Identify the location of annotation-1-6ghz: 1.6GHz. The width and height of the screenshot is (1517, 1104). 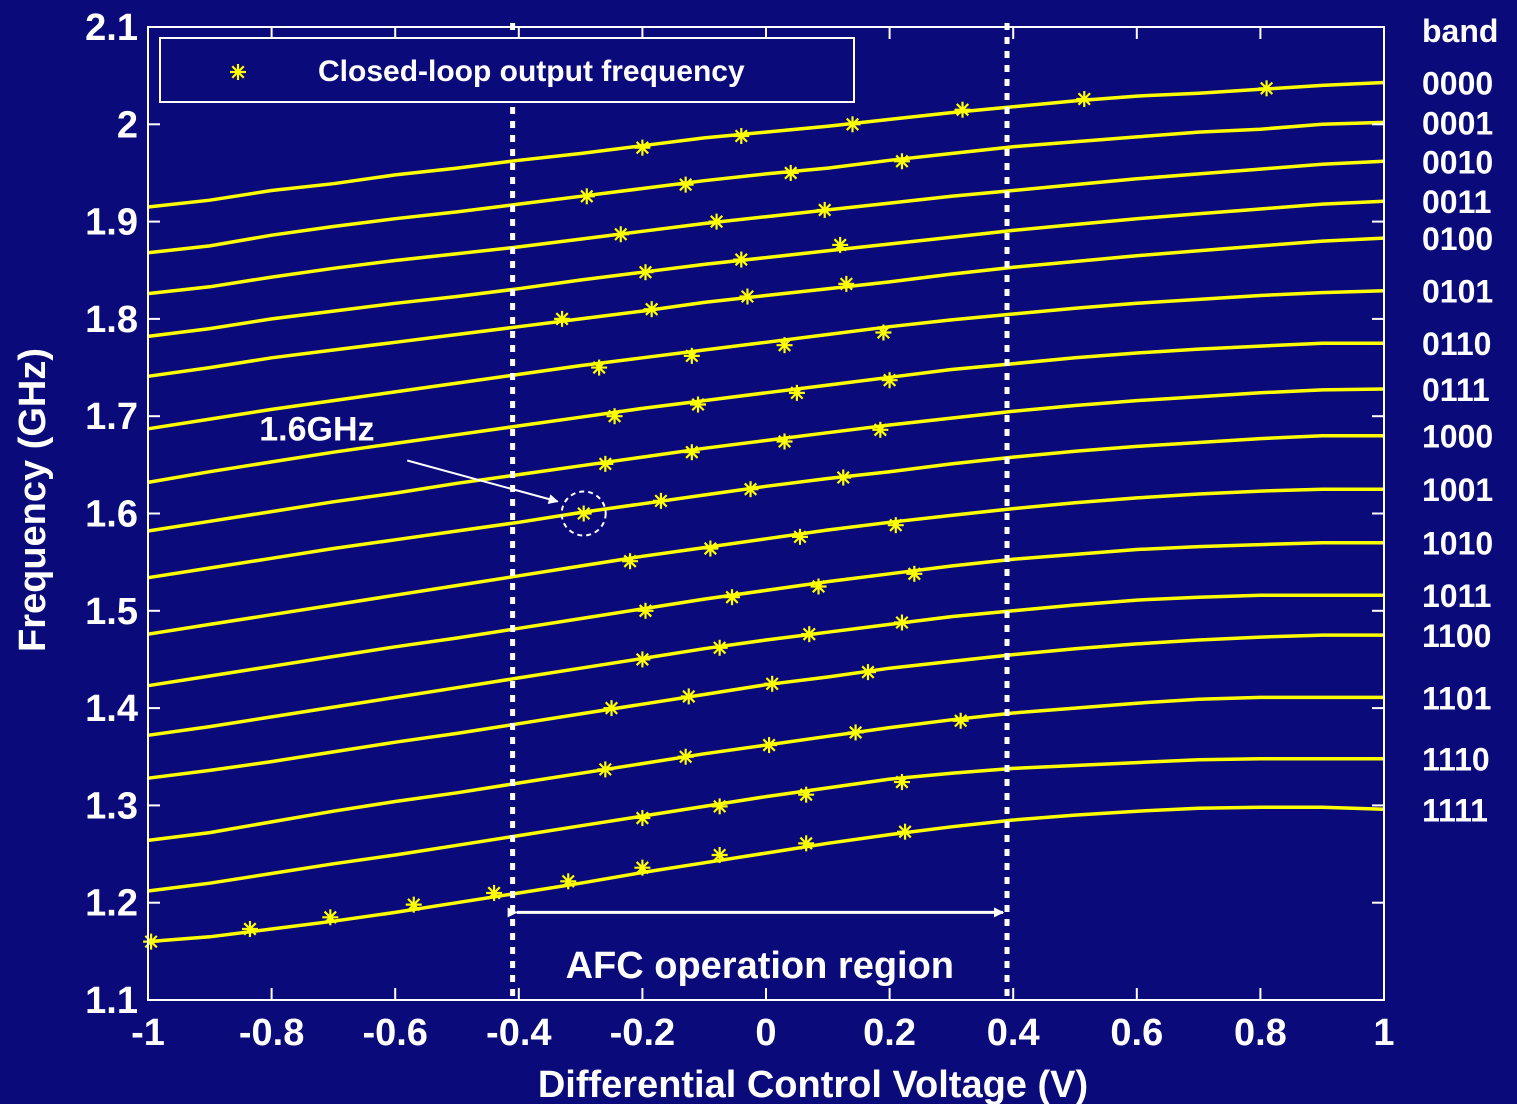
(433, 474).